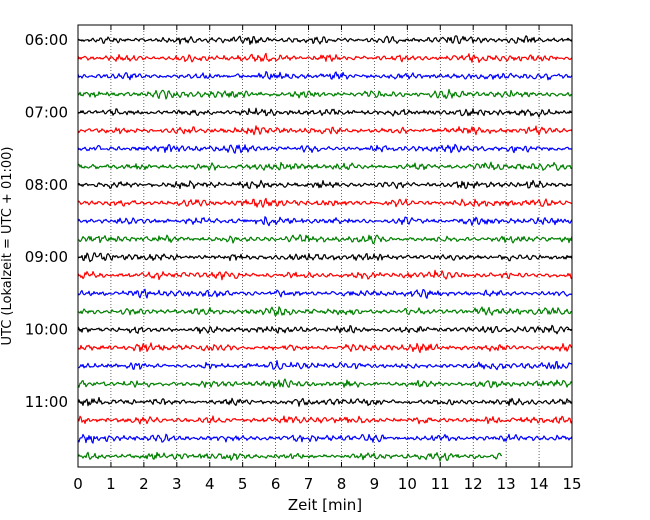 The height and width of the screenshot is (520, 650). I want to click on x-tick-label: 12, so click(473, 484).